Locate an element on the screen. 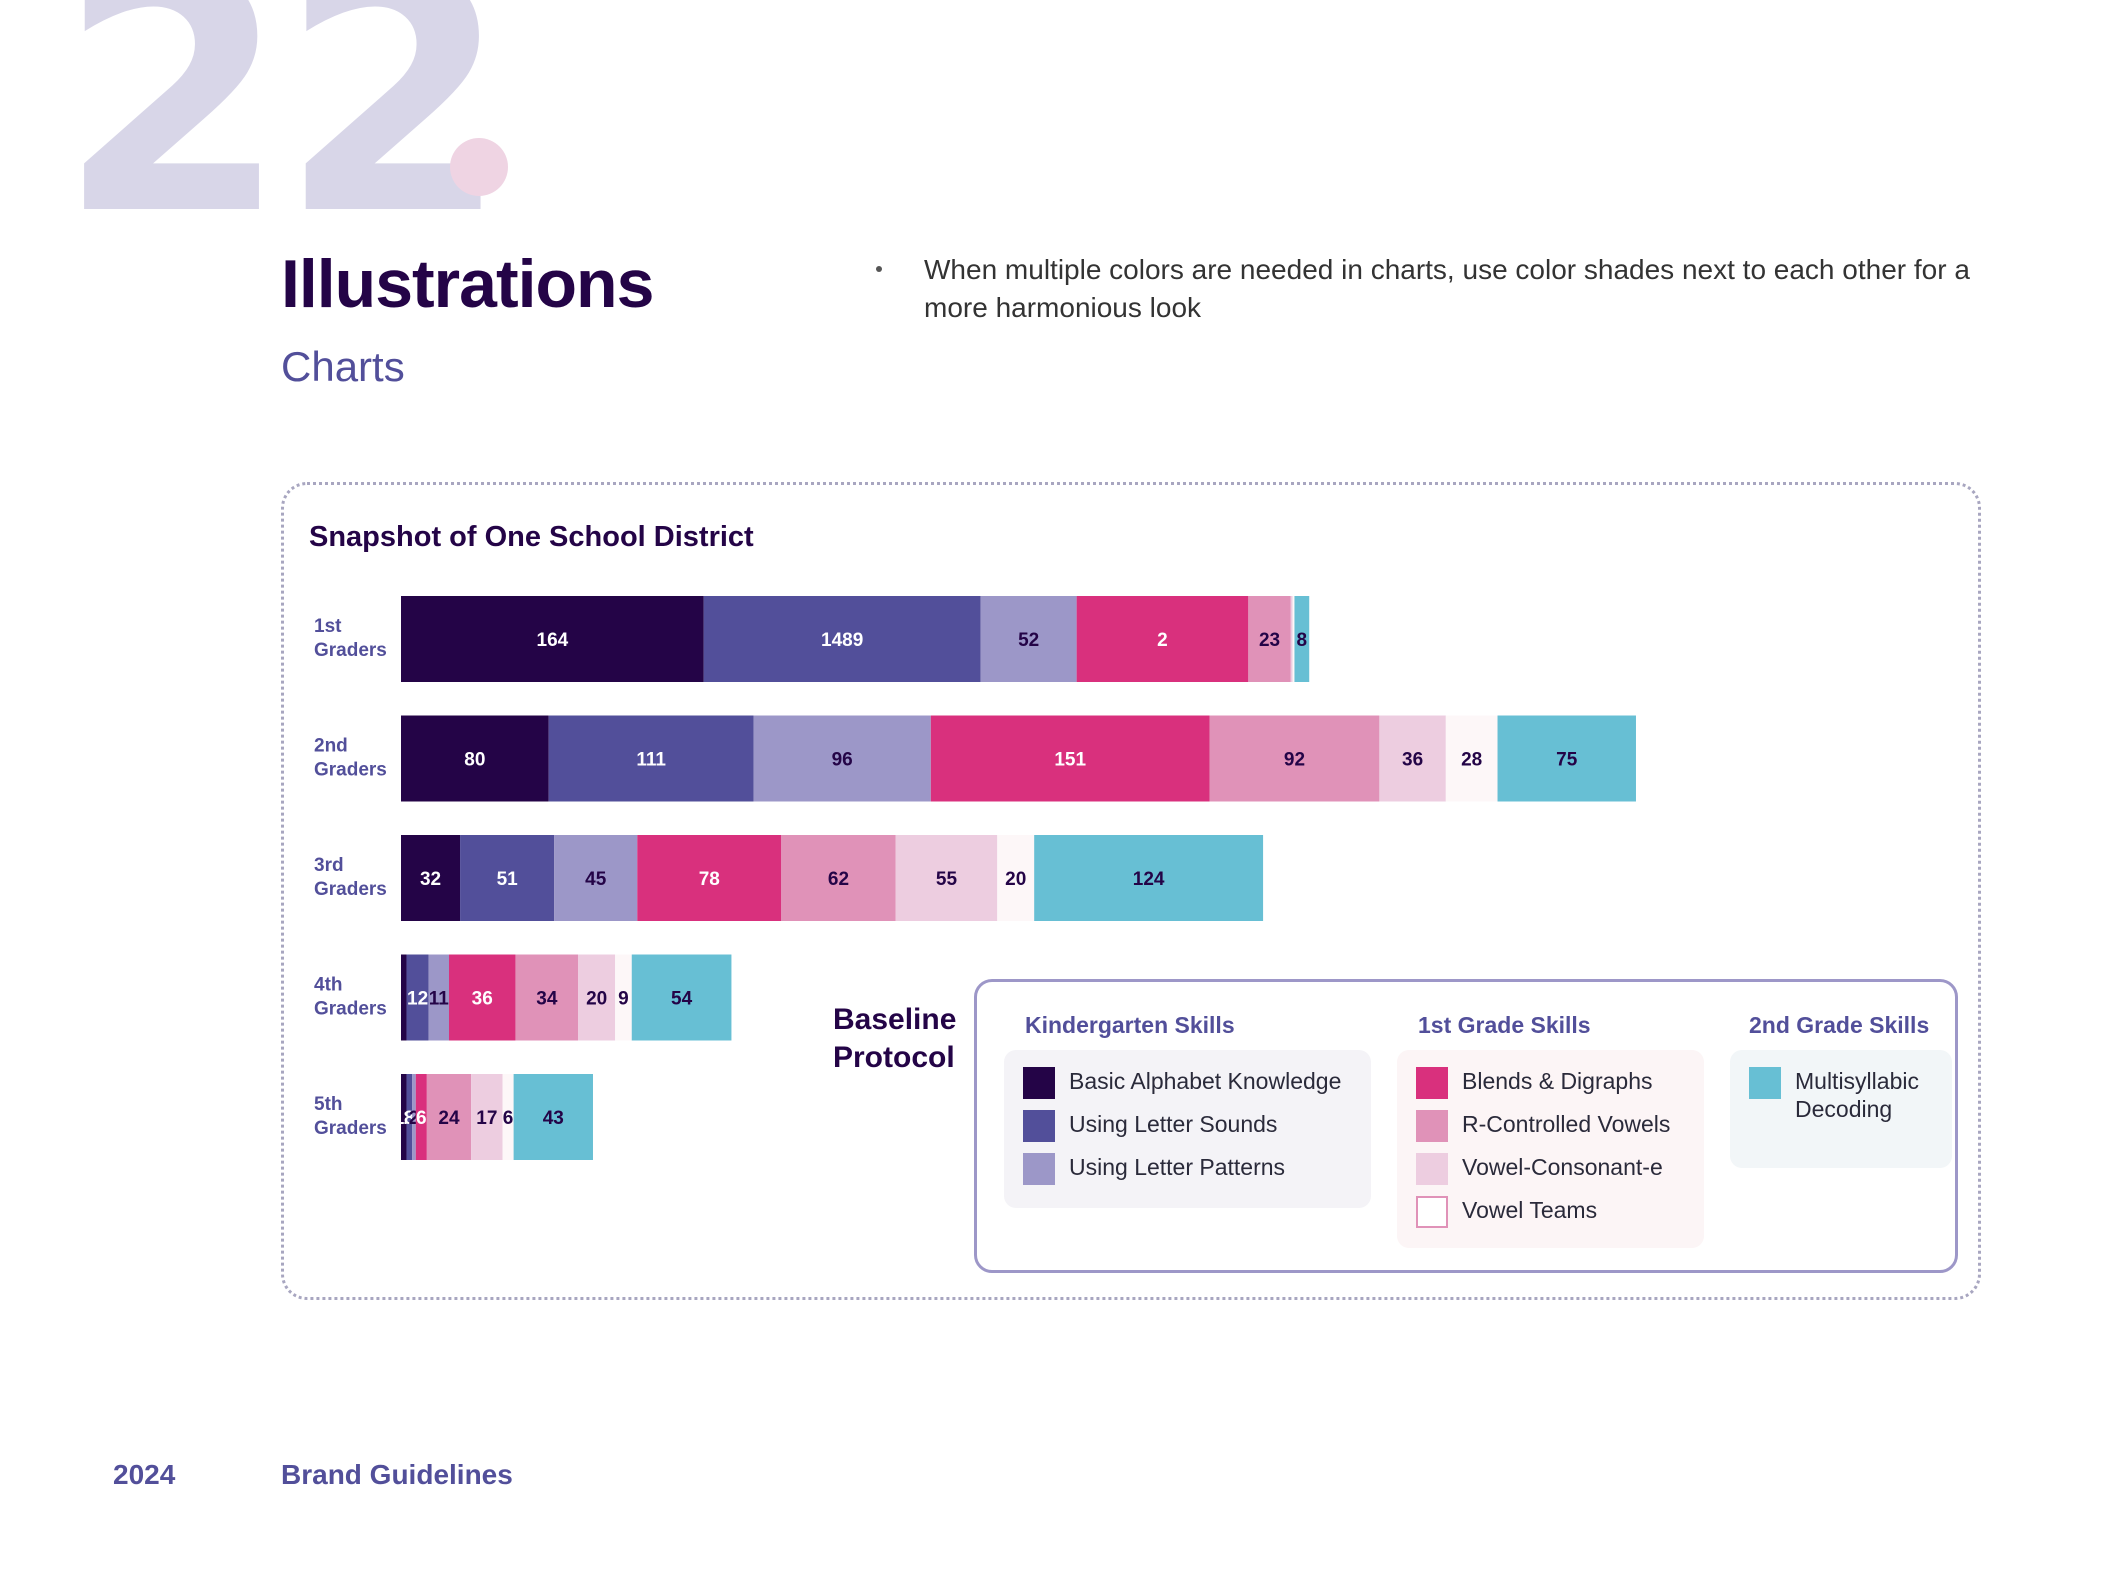 This screenshot has height=1578, width=2104. legend-label: Multisyllabic Decoding is located at coordinates (1857, 1095).